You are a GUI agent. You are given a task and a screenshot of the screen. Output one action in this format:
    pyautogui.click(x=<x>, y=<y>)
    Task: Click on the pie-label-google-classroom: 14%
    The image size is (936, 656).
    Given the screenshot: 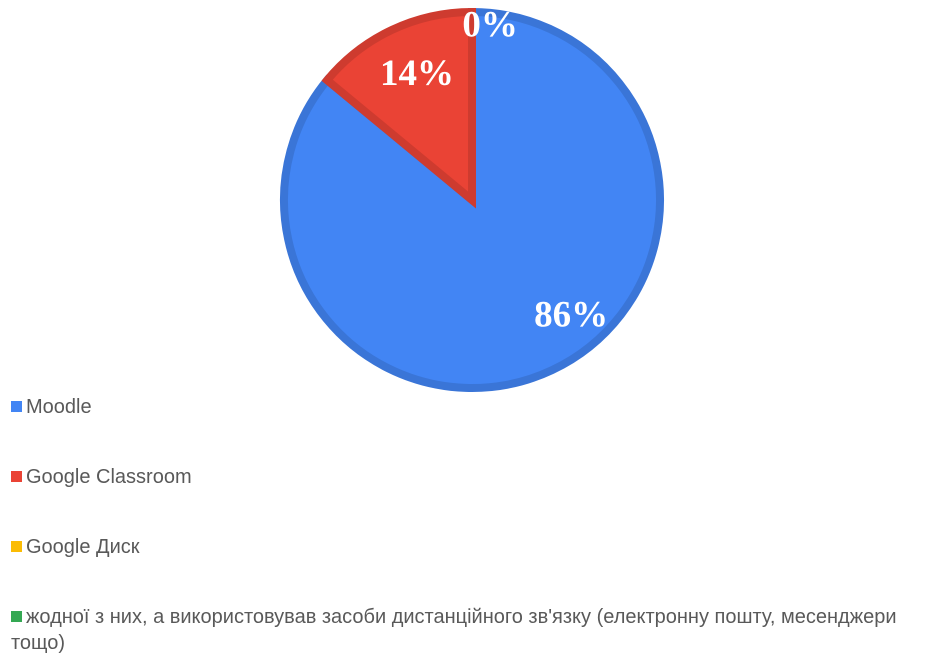 What is the action you would take?
    pyautogui.click(x=417, y=73)
    